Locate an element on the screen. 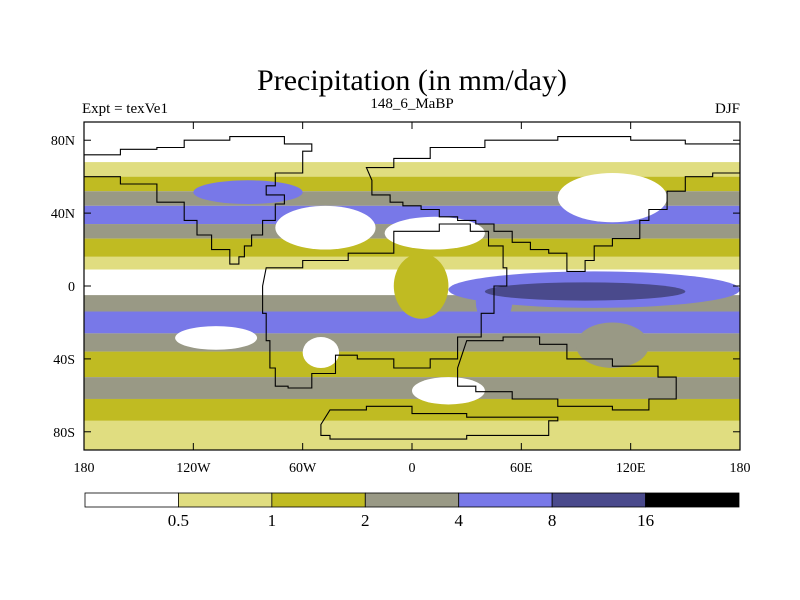  colorbar-label: 16 is located at coordinates (645, 520).